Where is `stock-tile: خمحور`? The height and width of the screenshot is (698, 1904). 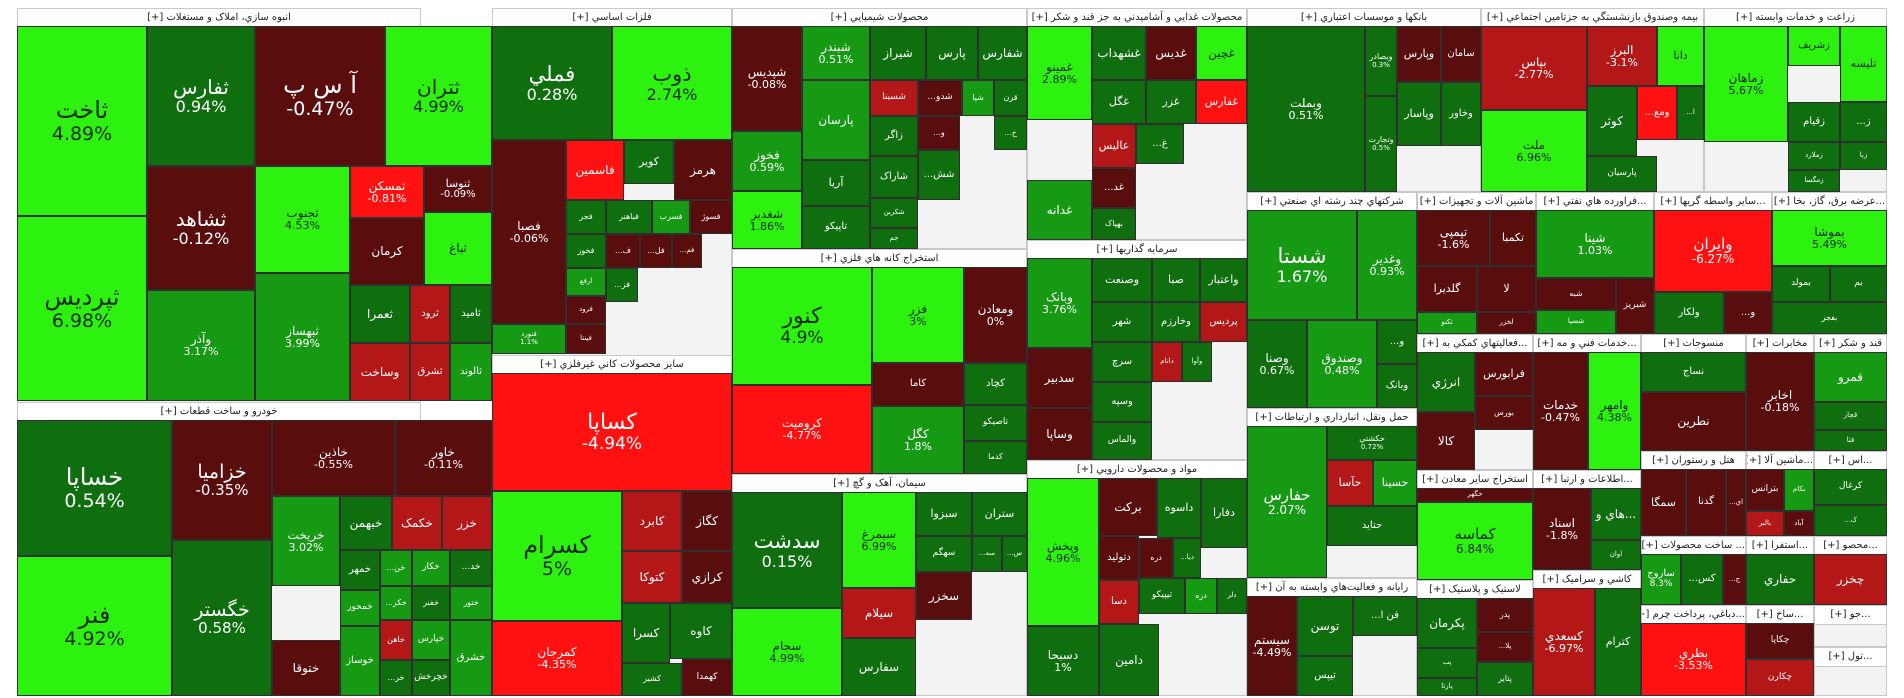
stock-tile: خمحور is located at coordinates (360, 608).